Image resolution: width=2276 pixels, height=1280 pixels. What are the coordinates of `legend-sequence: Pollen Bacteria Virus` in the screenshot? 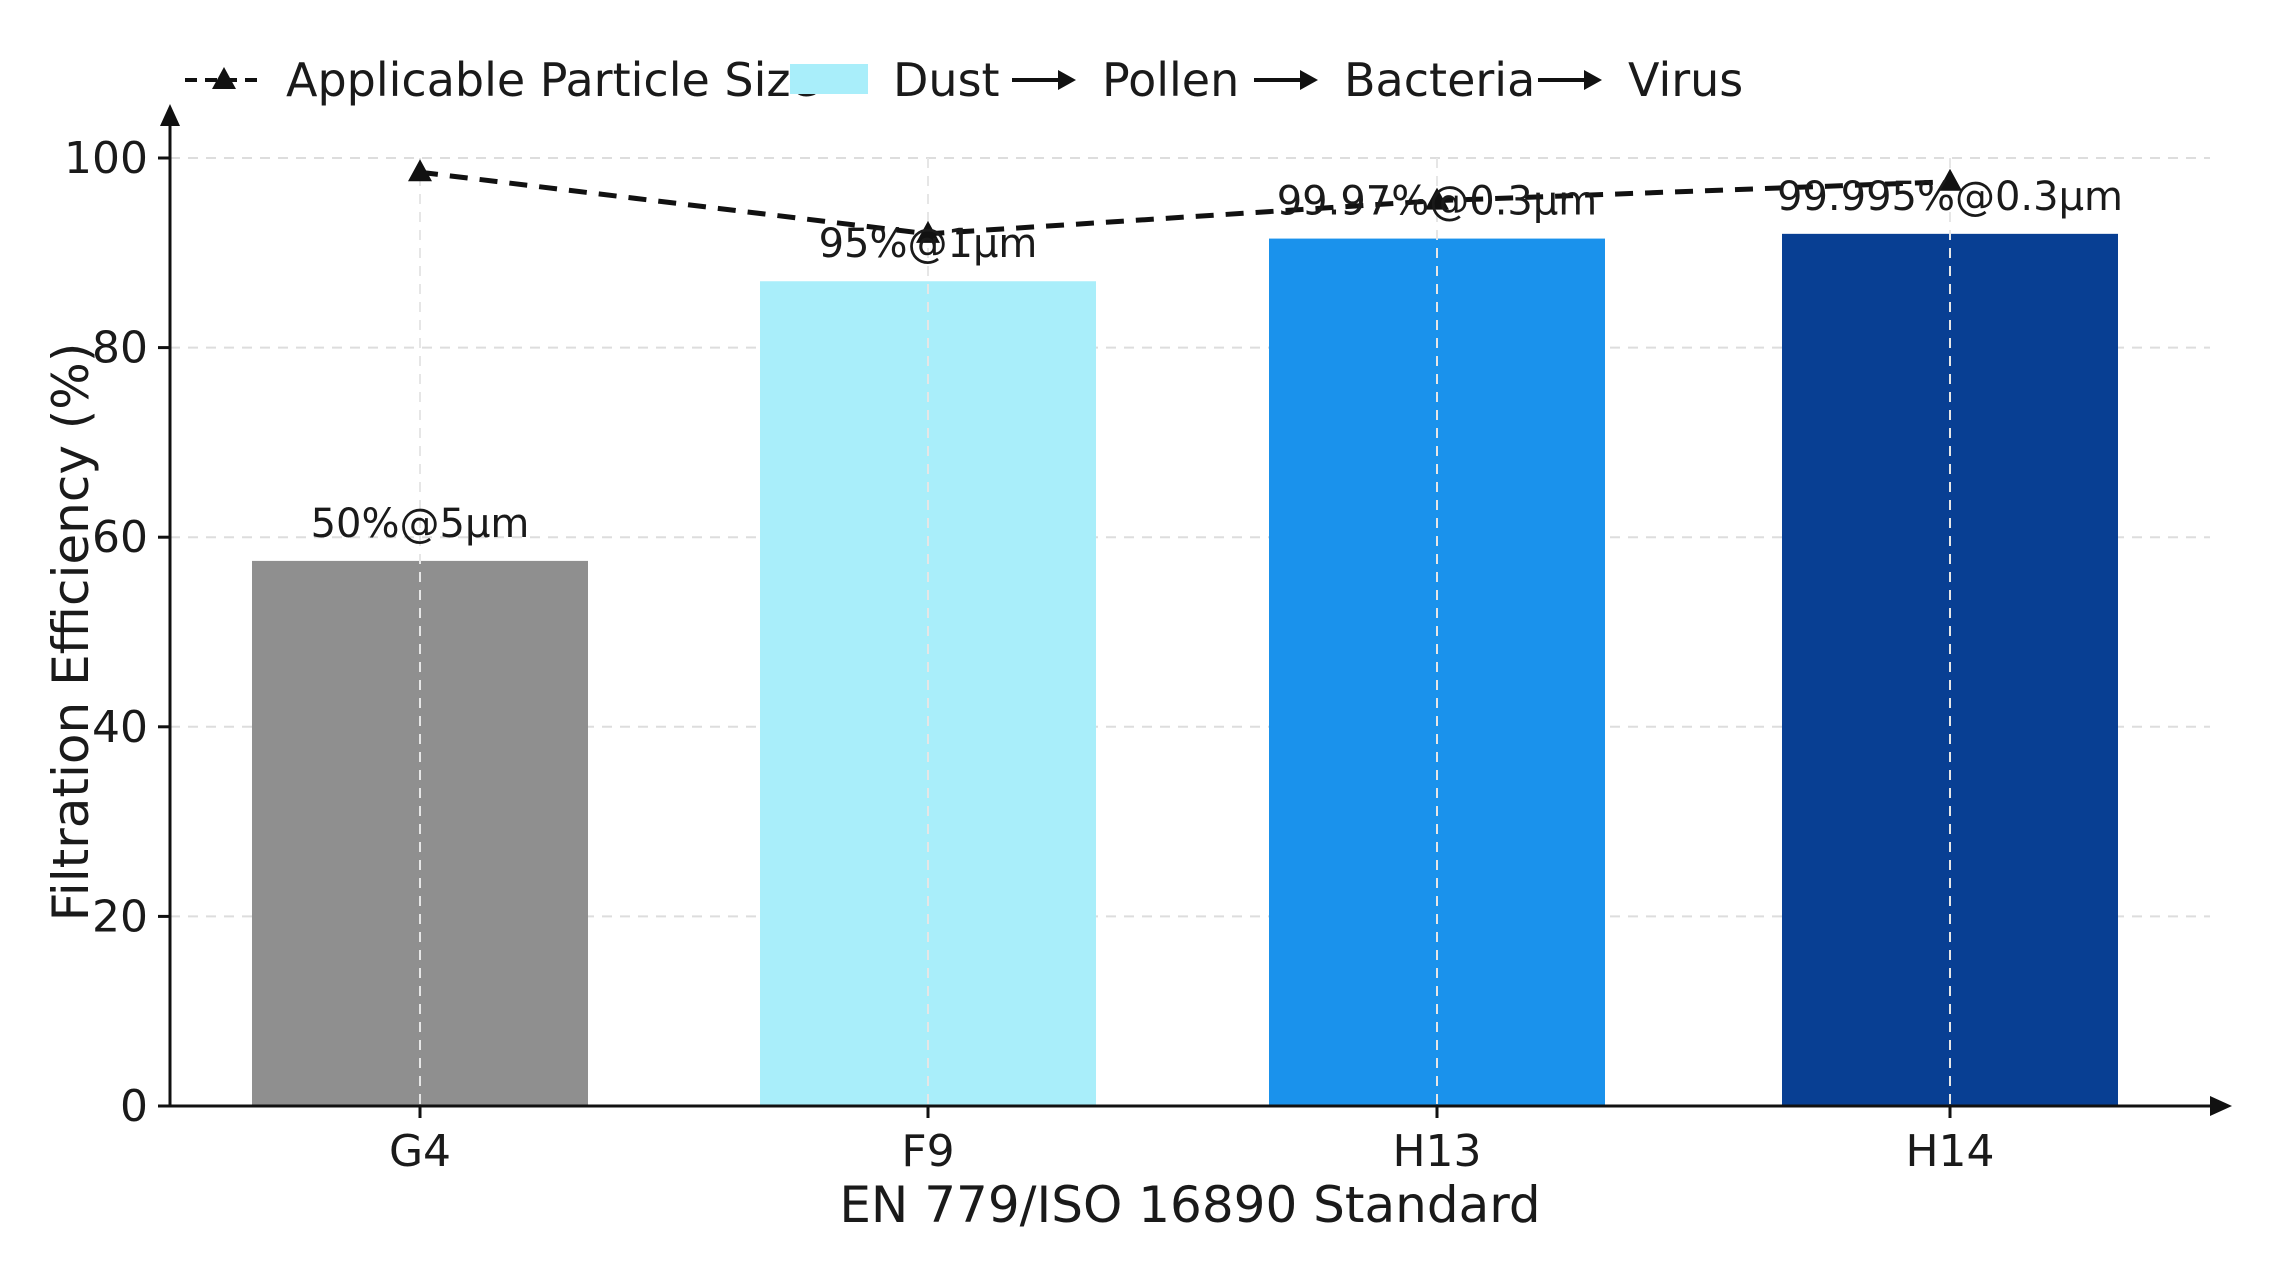 It's located at (1377, 80).